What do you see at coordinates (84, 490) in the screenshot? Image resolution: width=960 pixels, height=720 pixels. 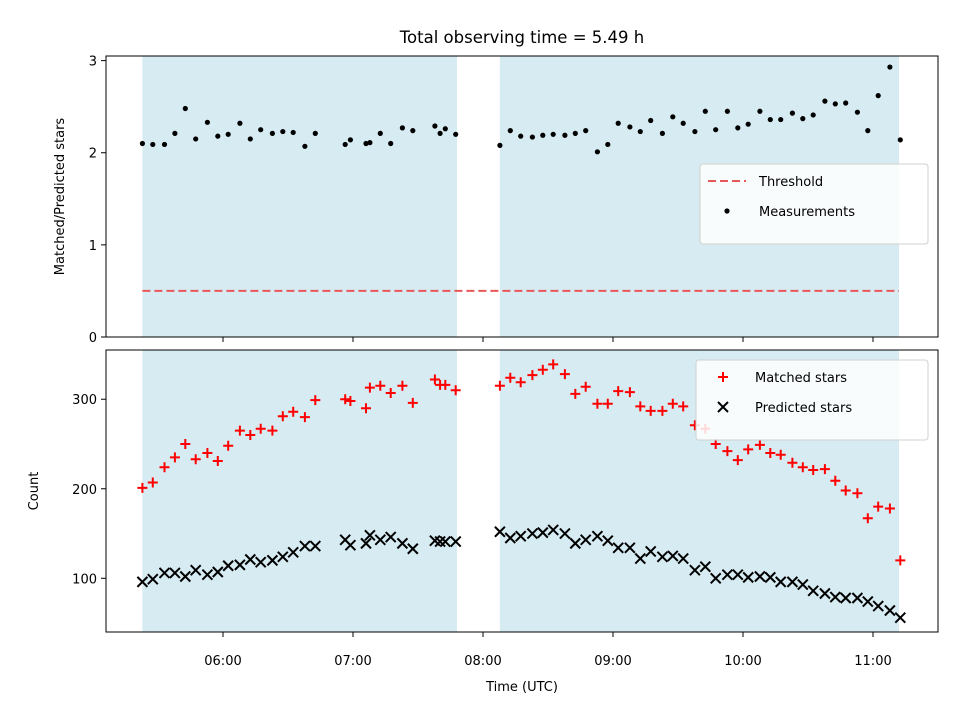 I see `y-tick-label: 200` at bounding box center [84, 490].